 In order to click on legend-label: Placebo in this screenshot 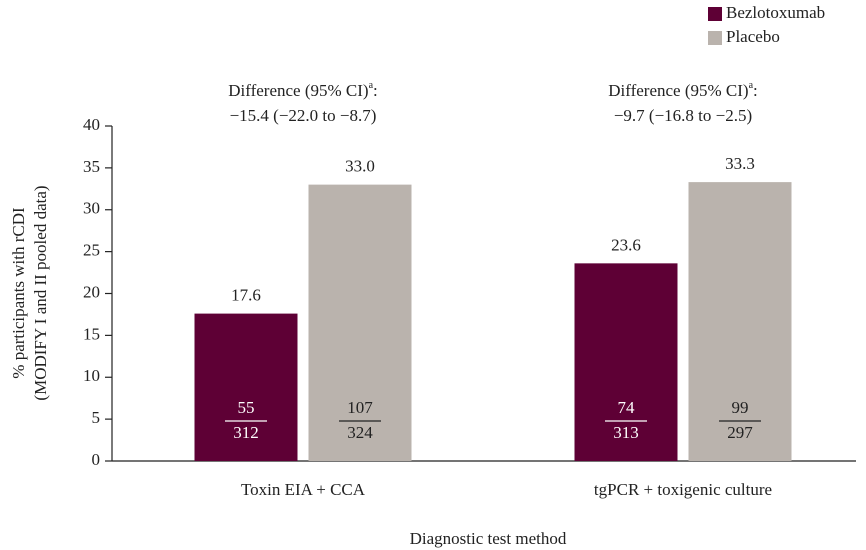, I will do `click(753, 36)`.